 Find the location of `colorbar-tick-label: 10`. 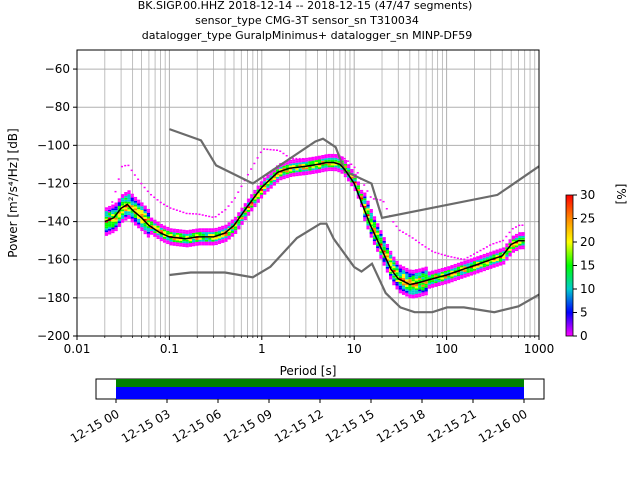

colorbar-tick-label: 10 is located at coordinates (587, 289).